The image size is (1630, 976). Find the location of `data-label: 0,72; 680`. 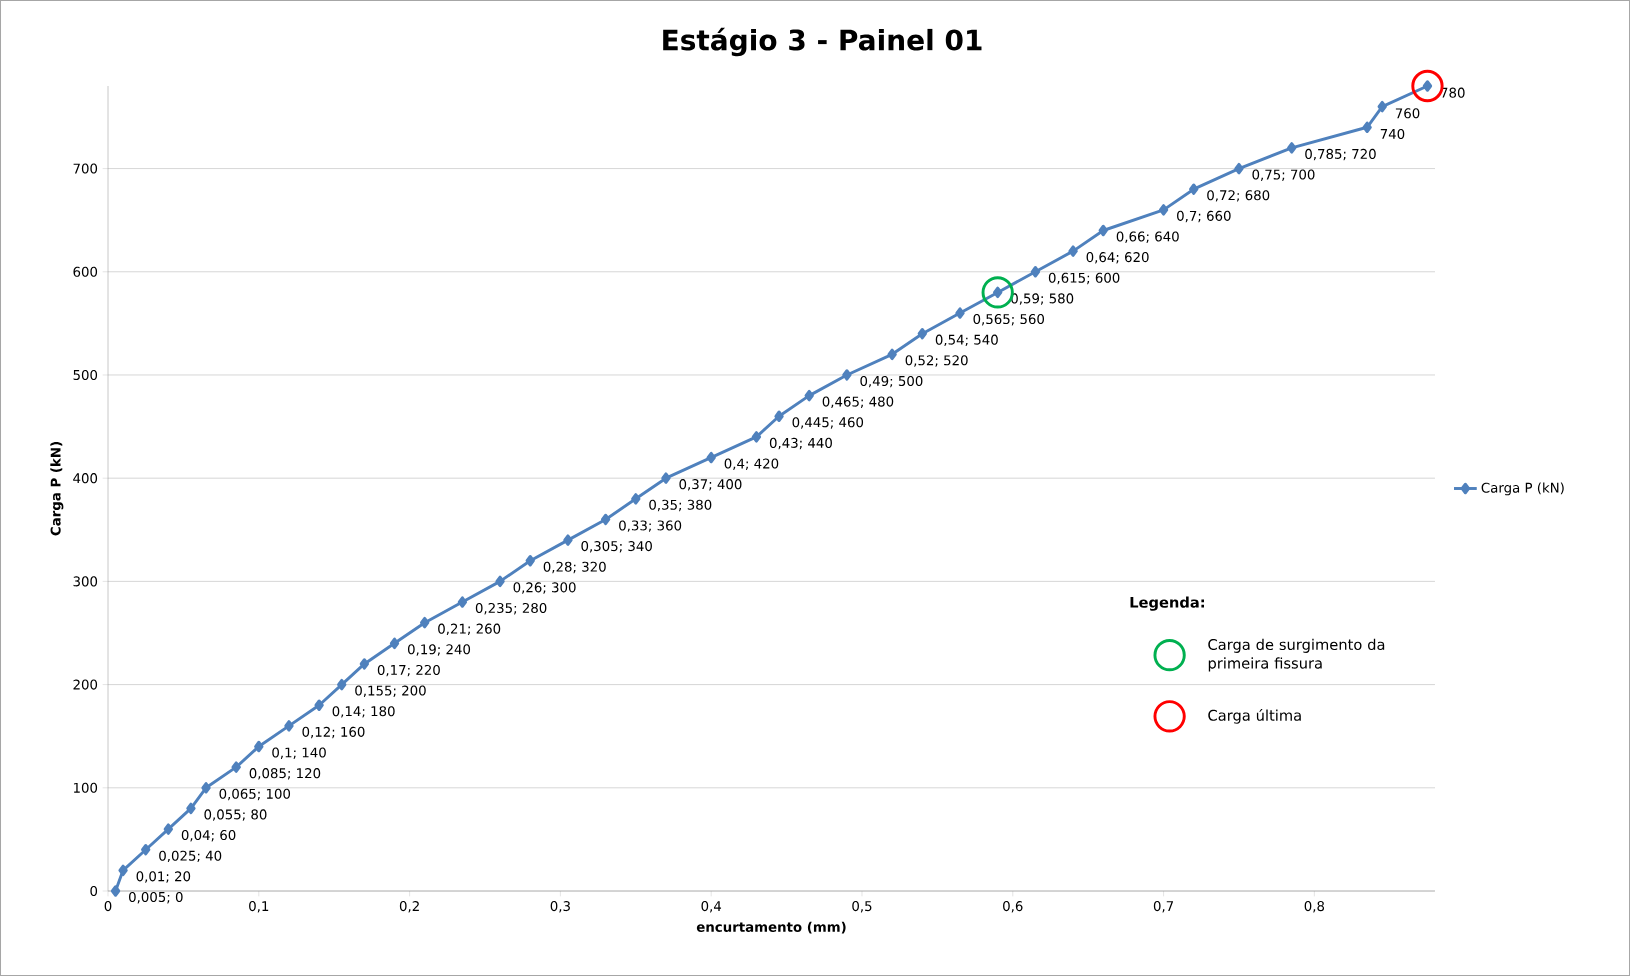

data-label: 0,72; 680 is located at coordinates (1238, 196).